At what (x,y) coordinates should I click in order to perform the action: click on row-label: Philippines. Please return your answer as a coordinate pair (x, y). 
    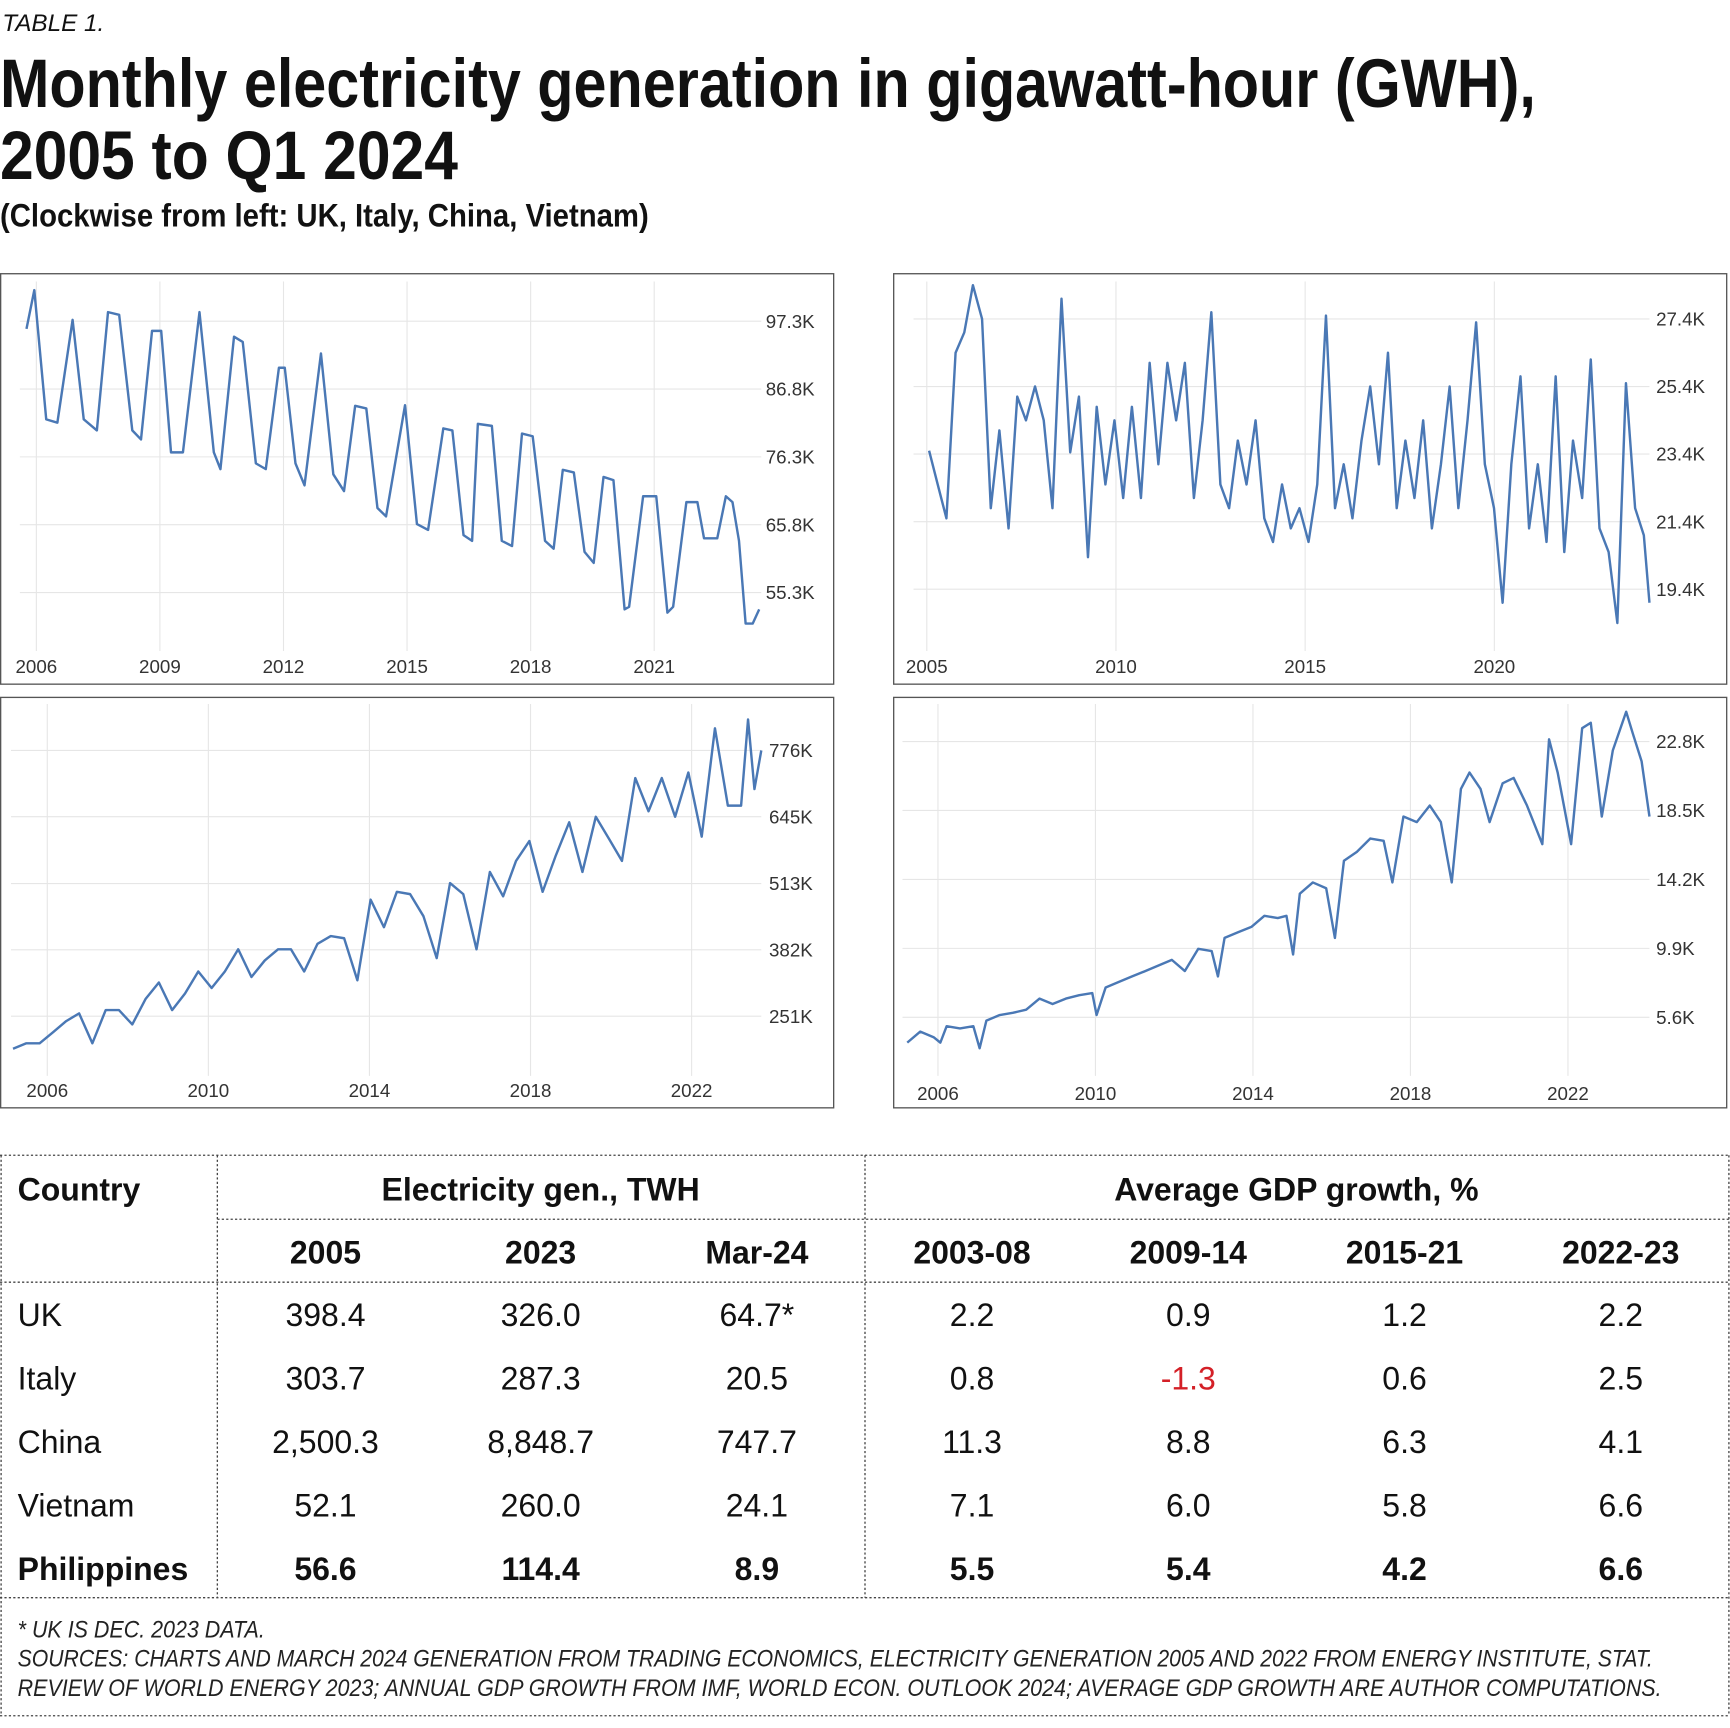
    Looking at the image, I should click on (103, 1569).